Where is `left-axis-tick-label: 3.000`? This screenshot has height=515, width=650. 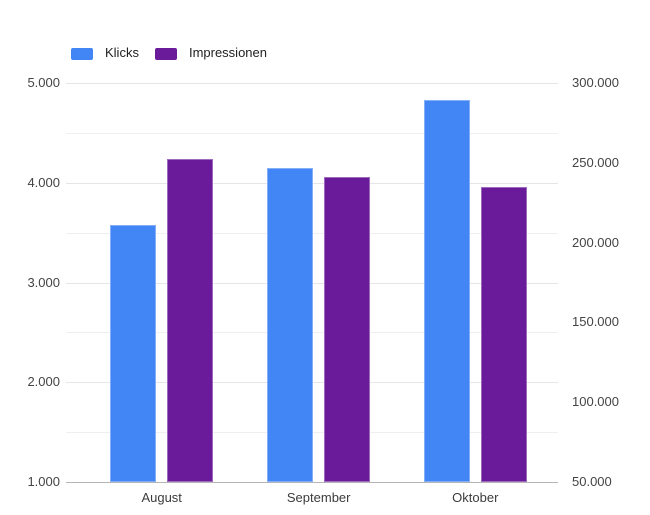 left-axis-tick-label: 3.000 is located at coordinates (43, 282).